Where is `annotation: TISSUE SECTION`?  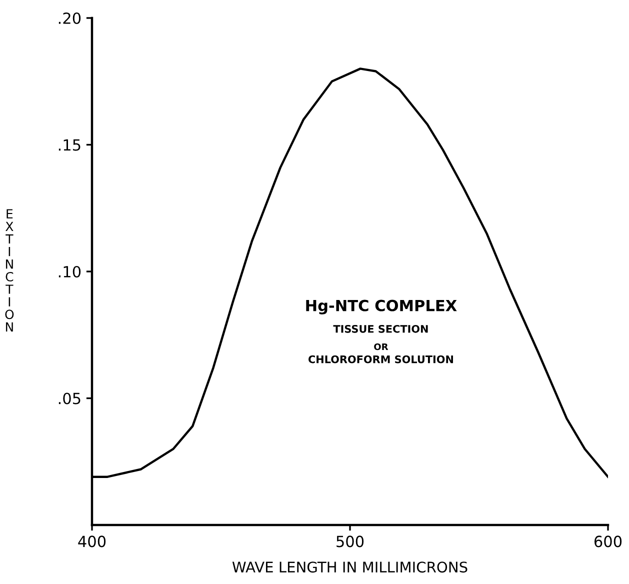
annotation: TISSUE SECTION is located at coordinates (380, 328).